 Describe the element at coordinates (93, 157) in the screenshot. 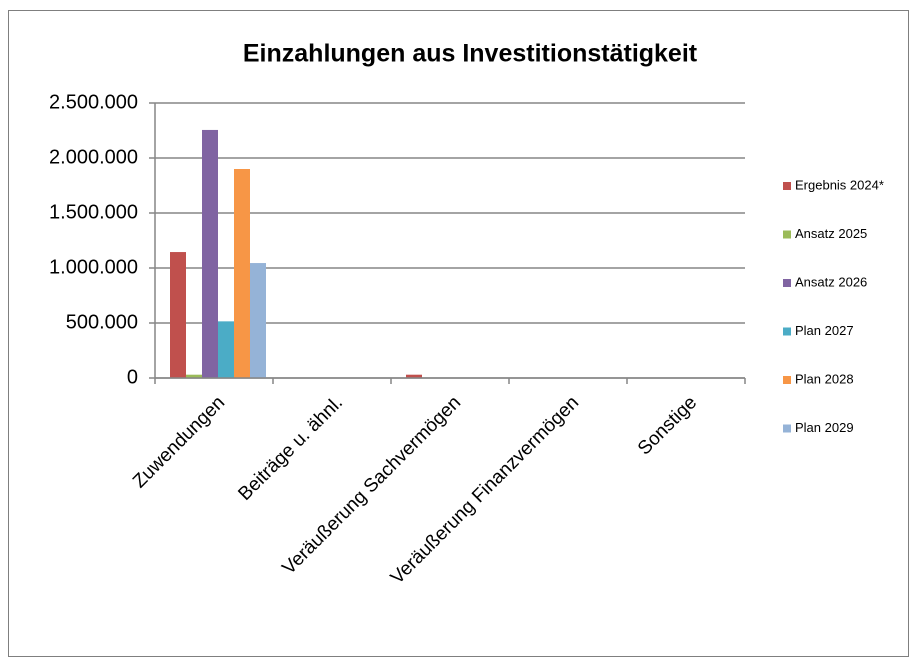

I see `y-tick-label: 2.000.000` at that location.